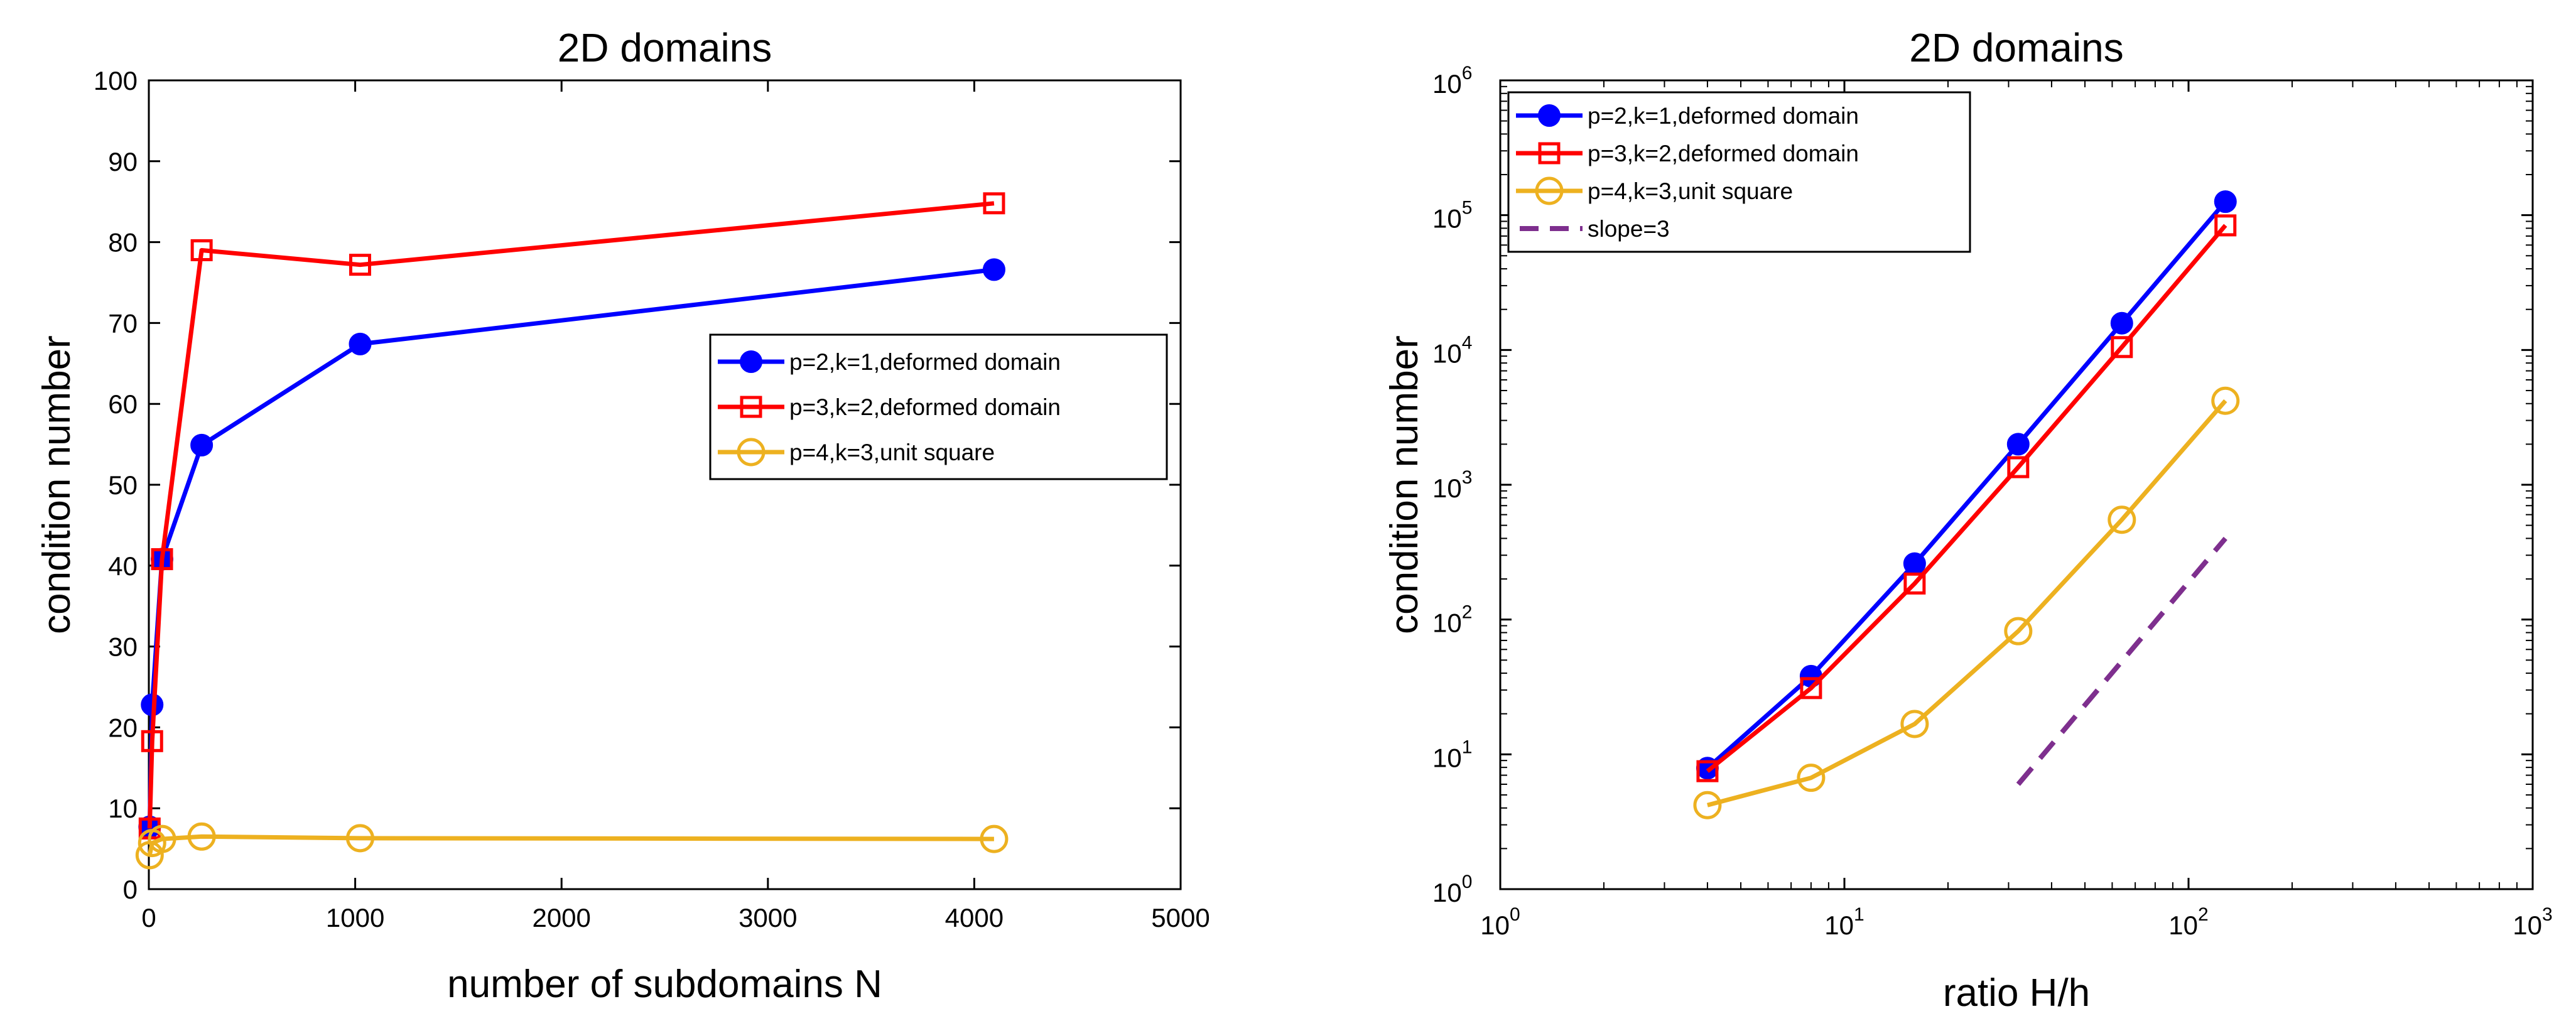 This screenshot has height=1021, width=2576. Describe the element at coordinates (1405, 485) in the screenshot. I see `right-y-axis-label: condition number` at that location.